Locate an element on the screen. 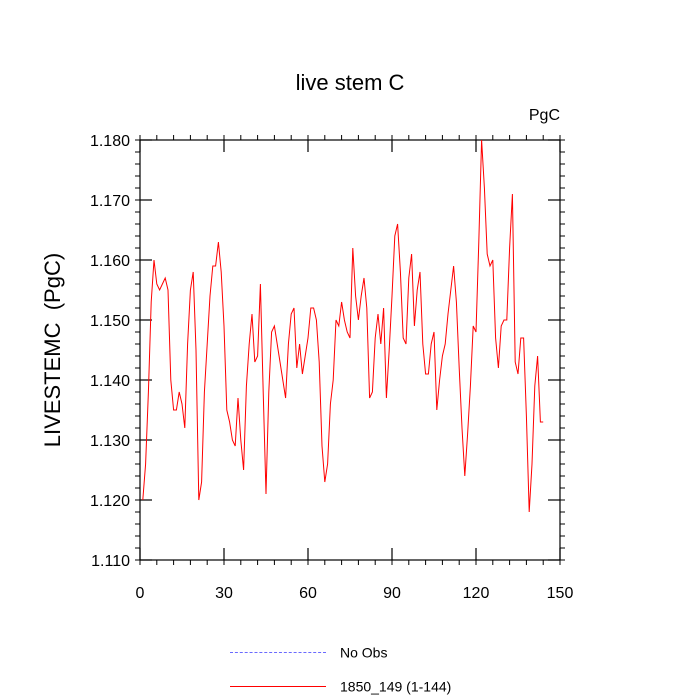 The width and height of the screenshot is (700, 700). legend-label-1850-149: 1850_149 (1-144) is located at coordinates (396, 686).